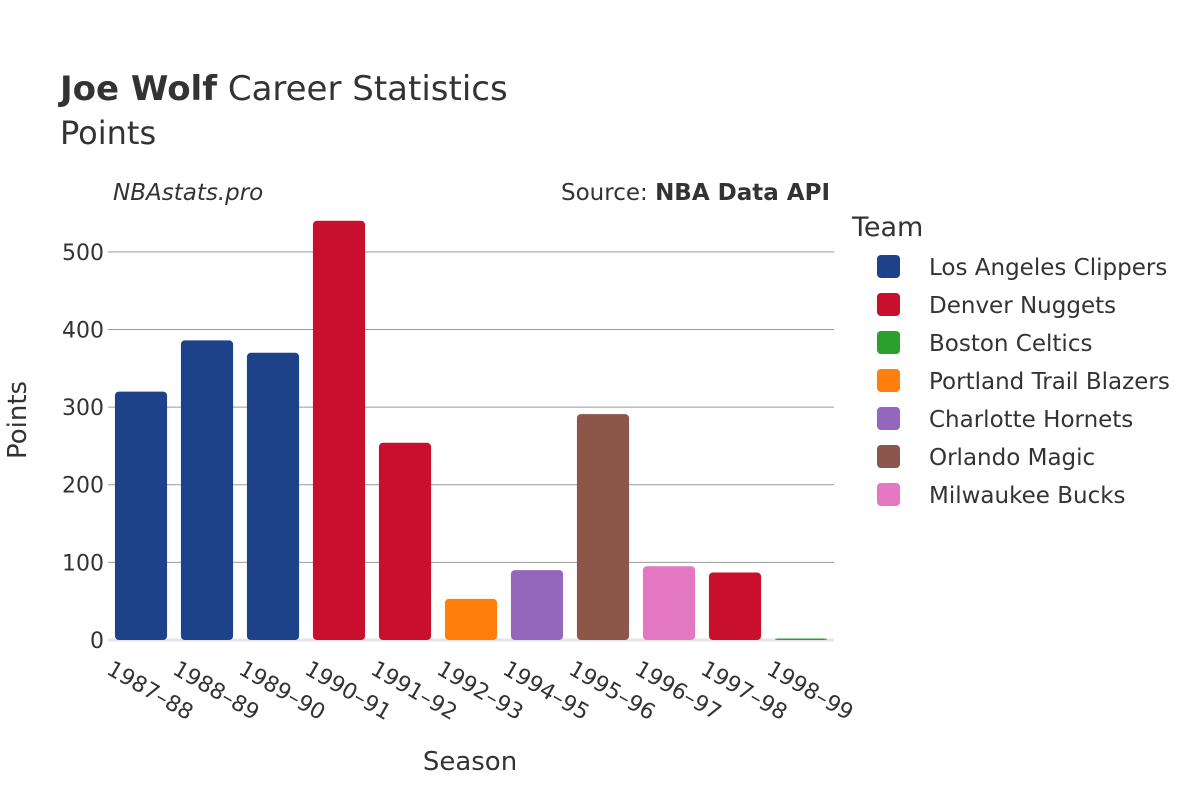 This screenshot has height=800, width=1200. I want to click on legend-item: Denver Nuggets, so click(996, 306).